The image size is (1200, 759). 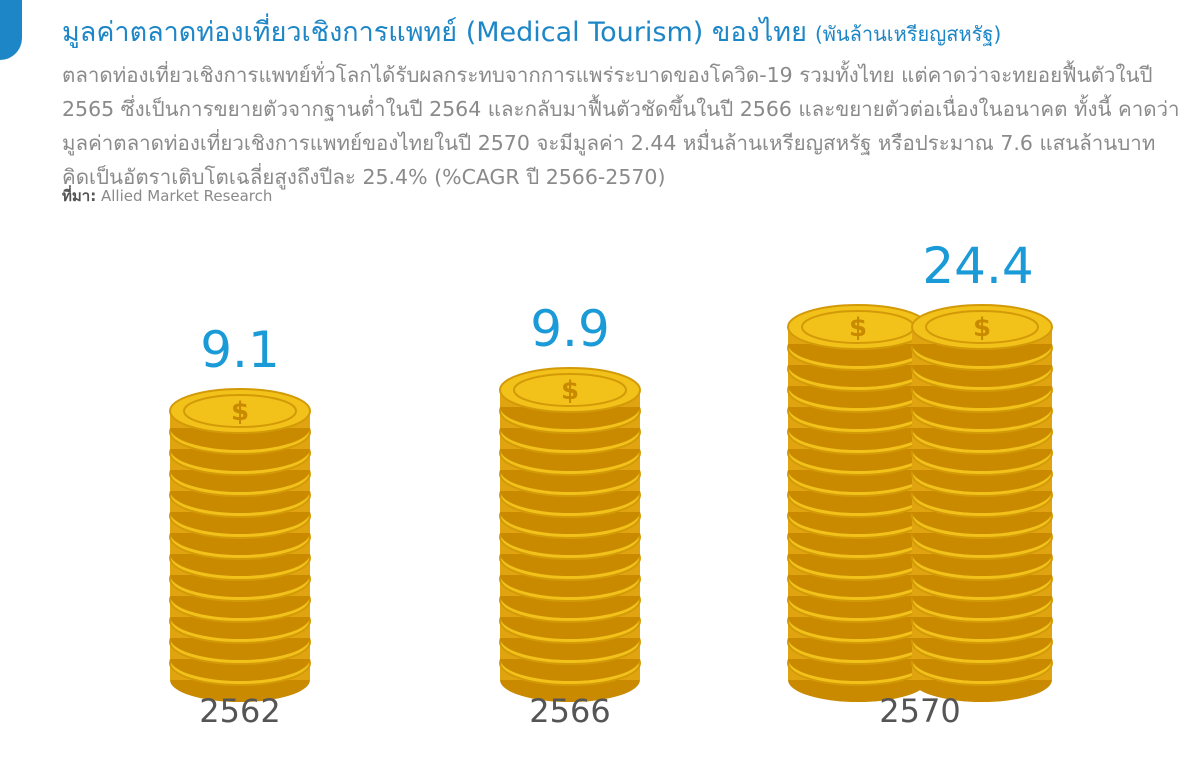 What do you see at coordinates (908, 34) in the screenshot?
I see `chart-subtitle: (พันล้านเหรียญสหรัฐ)` at bounding box center [908, 34].